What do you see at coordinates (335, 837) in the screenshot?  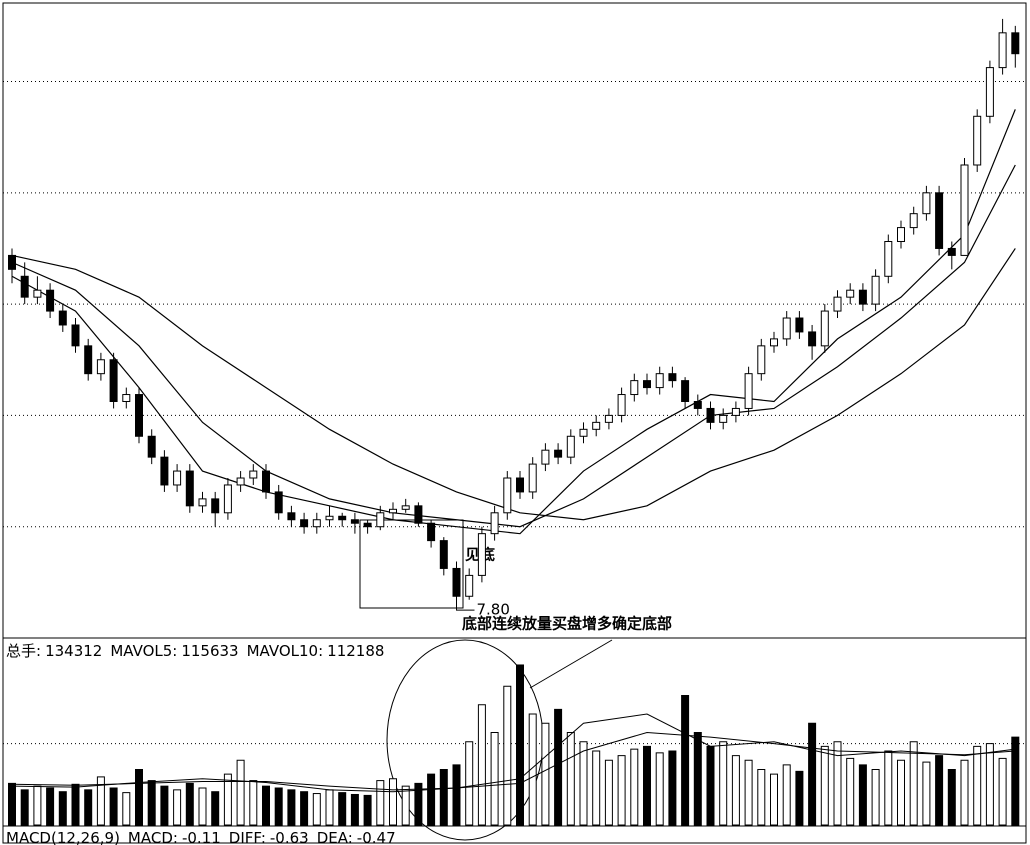 I see `indicator-item-name: DEA:` at bounding box center [335, 837].